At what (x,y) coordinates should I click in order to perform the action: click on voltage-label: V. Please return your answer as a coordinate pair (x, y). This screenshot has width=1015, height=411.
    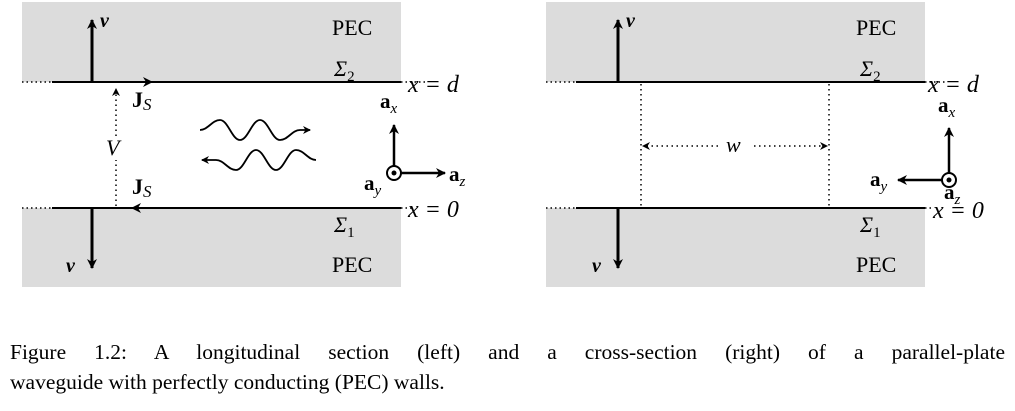
    Looking at the image, I should click on (114, 147).